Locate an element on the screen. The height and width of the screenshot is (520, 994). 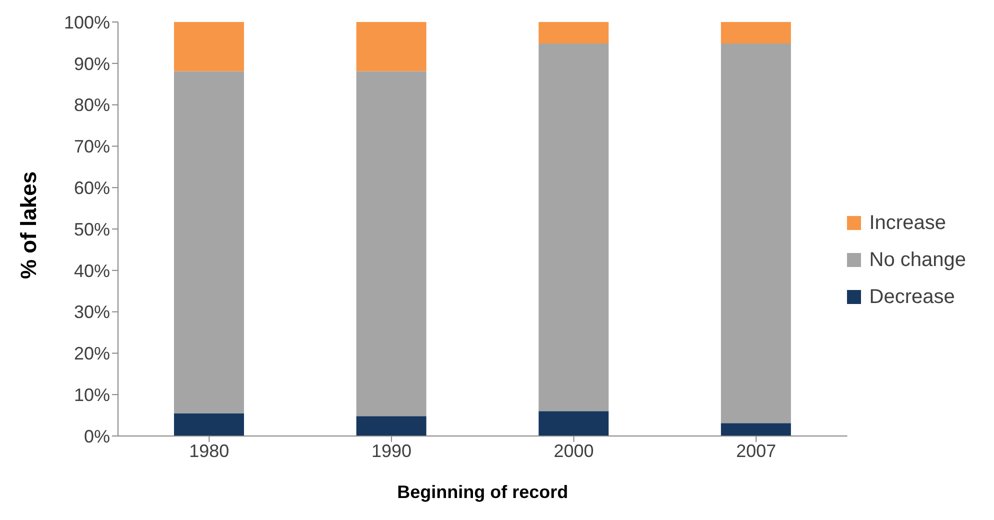
y-tick-label: 50% is located at coordinates (92, 229).